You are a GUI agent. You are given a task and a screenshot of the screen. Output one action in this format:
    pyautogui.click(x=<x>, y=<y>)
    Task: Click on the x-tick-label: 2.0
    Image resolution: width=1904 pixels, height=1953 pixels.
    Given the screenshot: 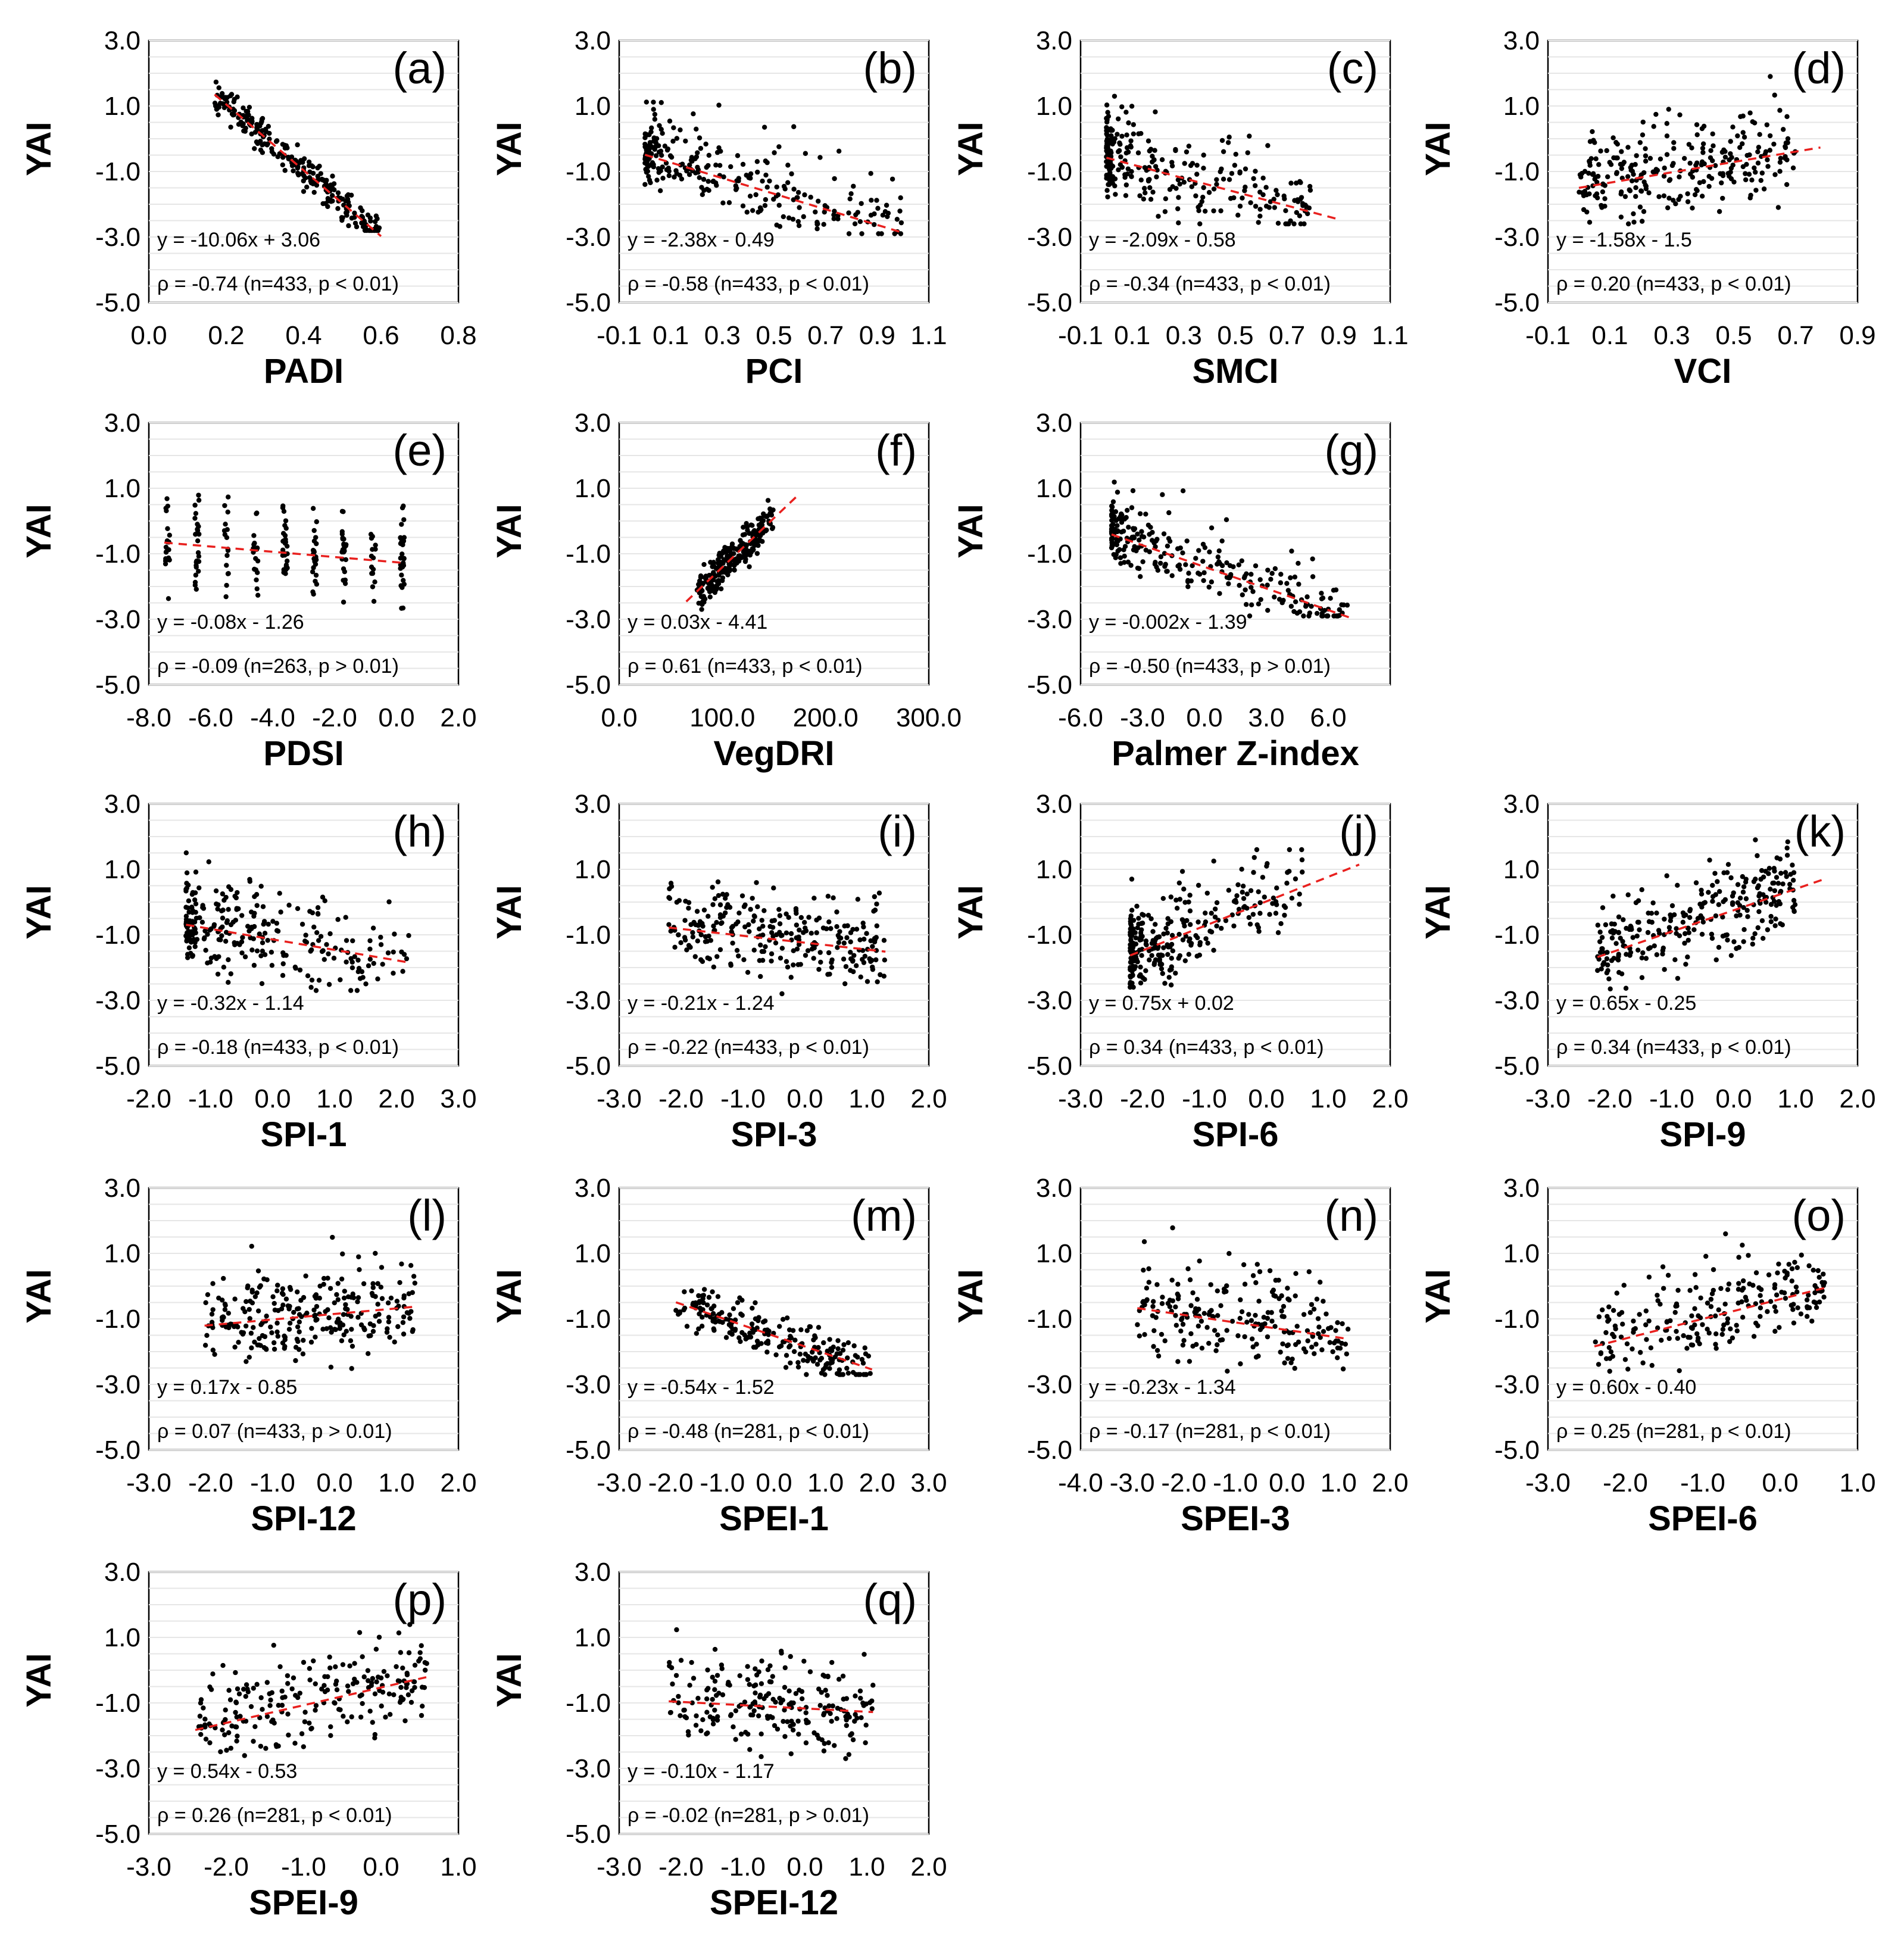 What is the action you would take?
    pyautogui.click(x=458, y=1482)
    